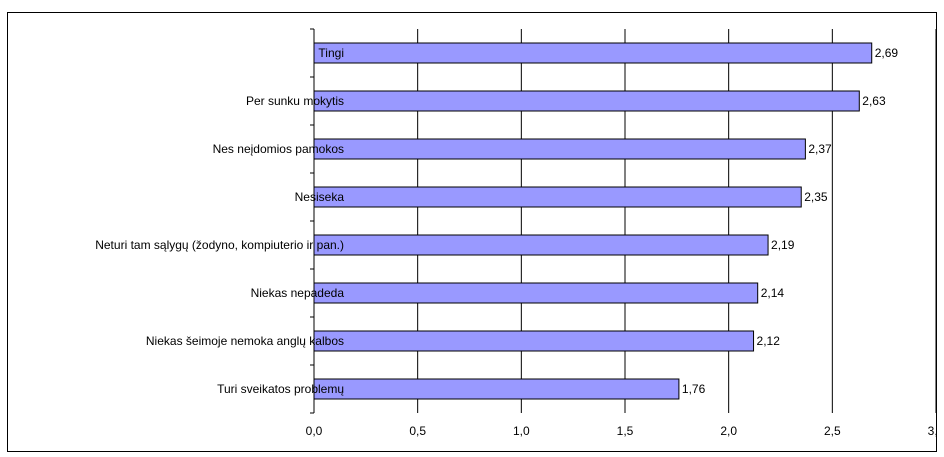 Image resolution: width=944 pixels, height=457 pixels. I want to click on x-tick-label: 3,0, so click(933, 431).